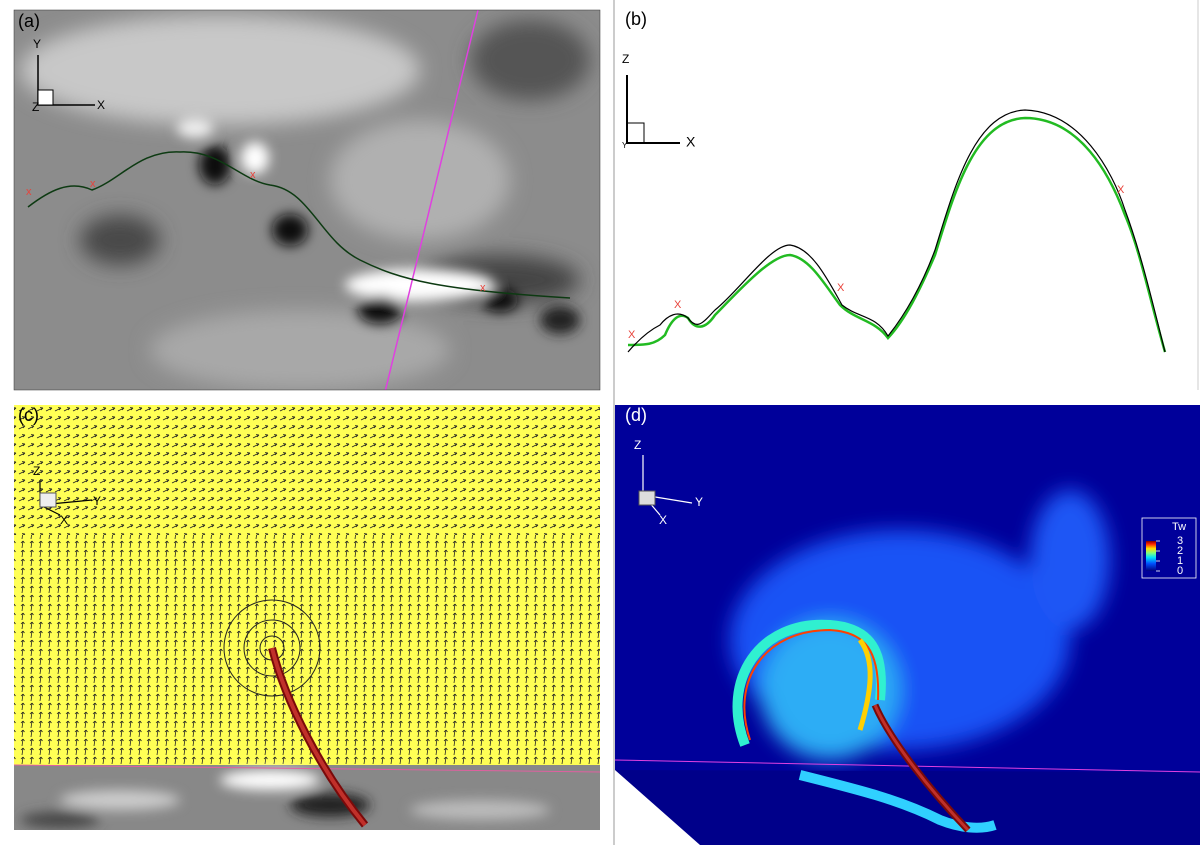 The image size is (1200, 845). What do you see at coordinates (653, 109) in the screenshot?
I see `axis-triad-b` at bounding box center [653, 109].